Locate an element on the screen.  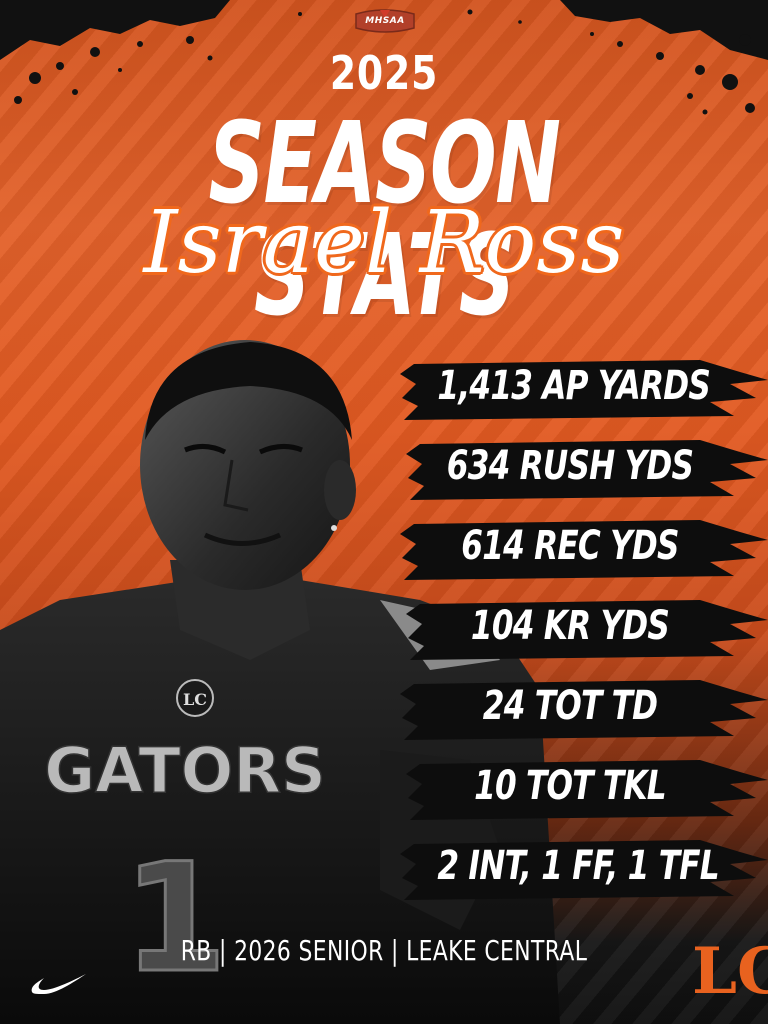
stat-row: 2 INT, 1 FF, 1 TFL is located at coordinates (584, 872).